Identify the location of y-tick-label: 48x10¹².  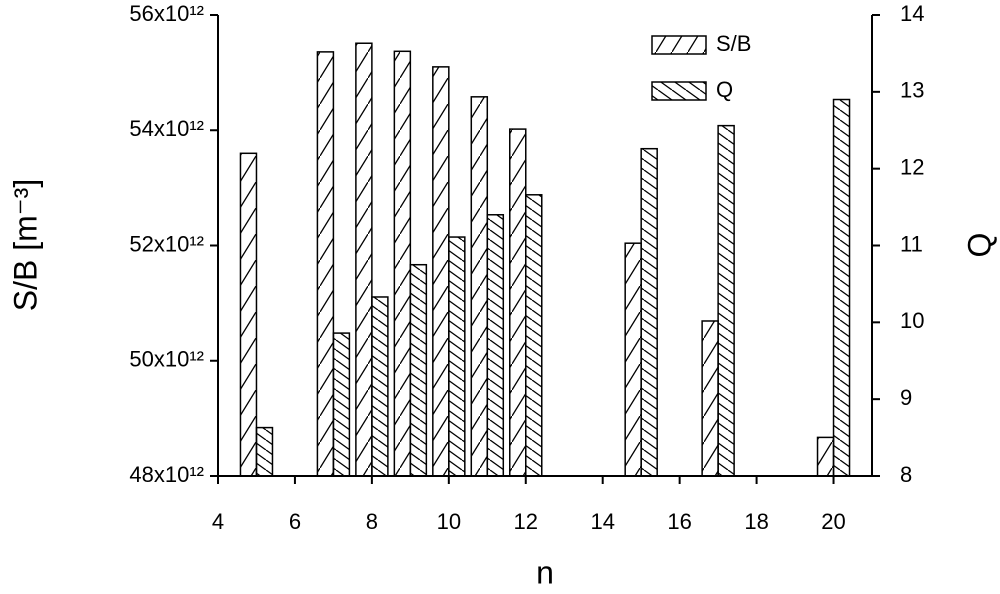
(166, 474).